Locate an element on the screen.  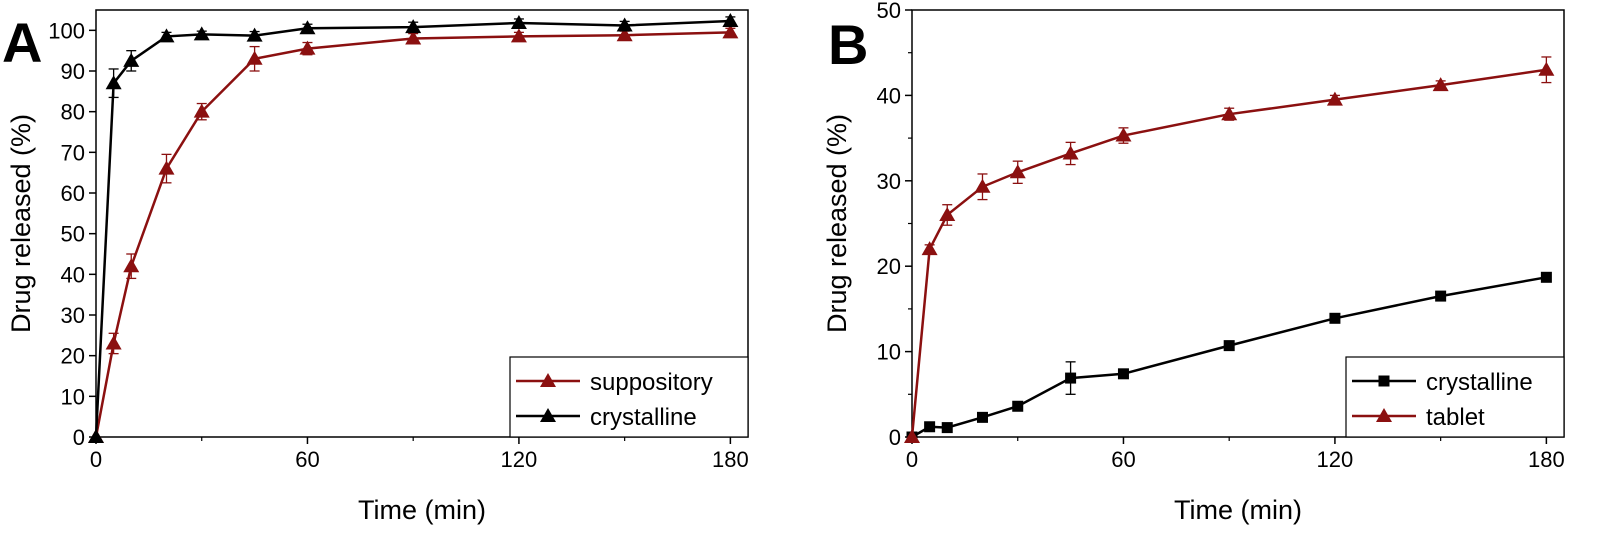
panel-label: B is located at coordinates (848, 44).